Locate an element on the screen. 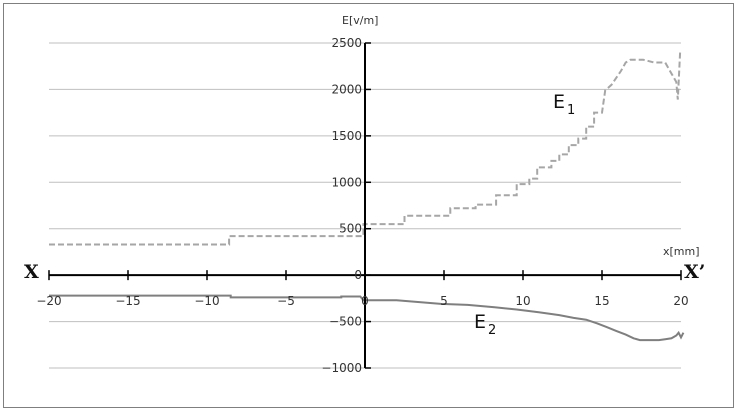 The width and height of the screenshot is (739, 412). y-tick-label: 1000 is located at coordinates (346, 182).